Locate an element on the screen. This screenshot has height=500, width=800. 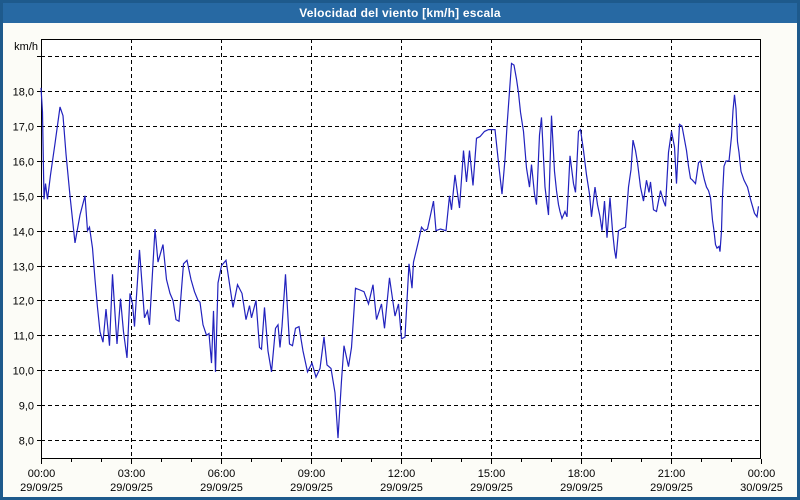
y-tick-label: 11,0 is located at coordinates (23, 337).